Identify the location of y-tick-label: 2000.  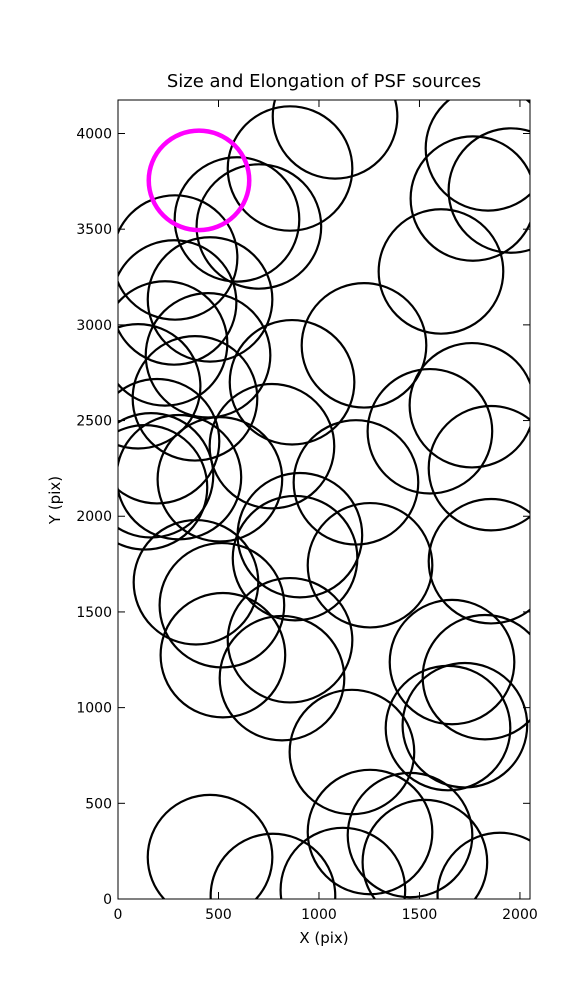
(94, 517).